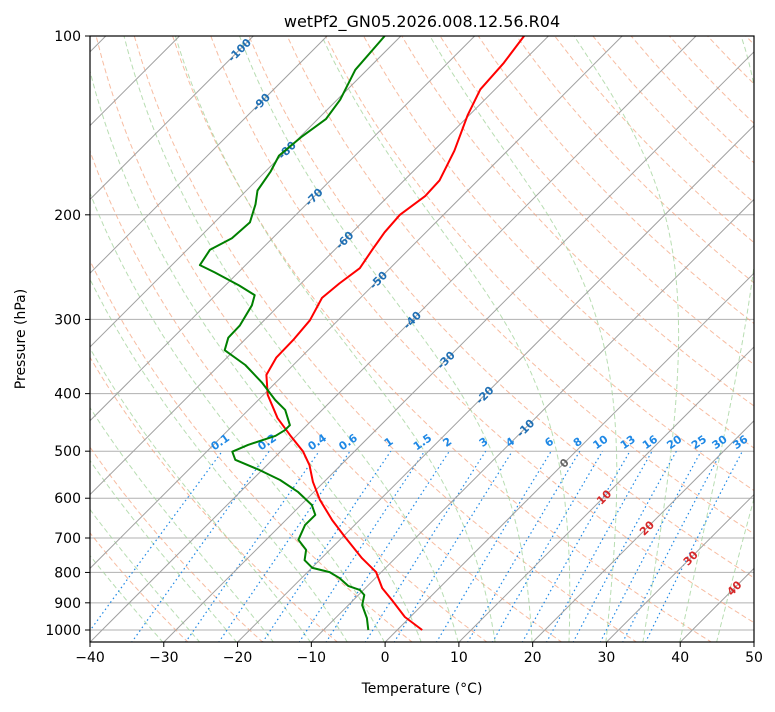 Image resolution: width=775 pixels, height=712 pixels. What do you see at coordinates (699, 442) in the screenshot?
I see `mixing-ratio-label: 25` at bounding box center [699, 442].